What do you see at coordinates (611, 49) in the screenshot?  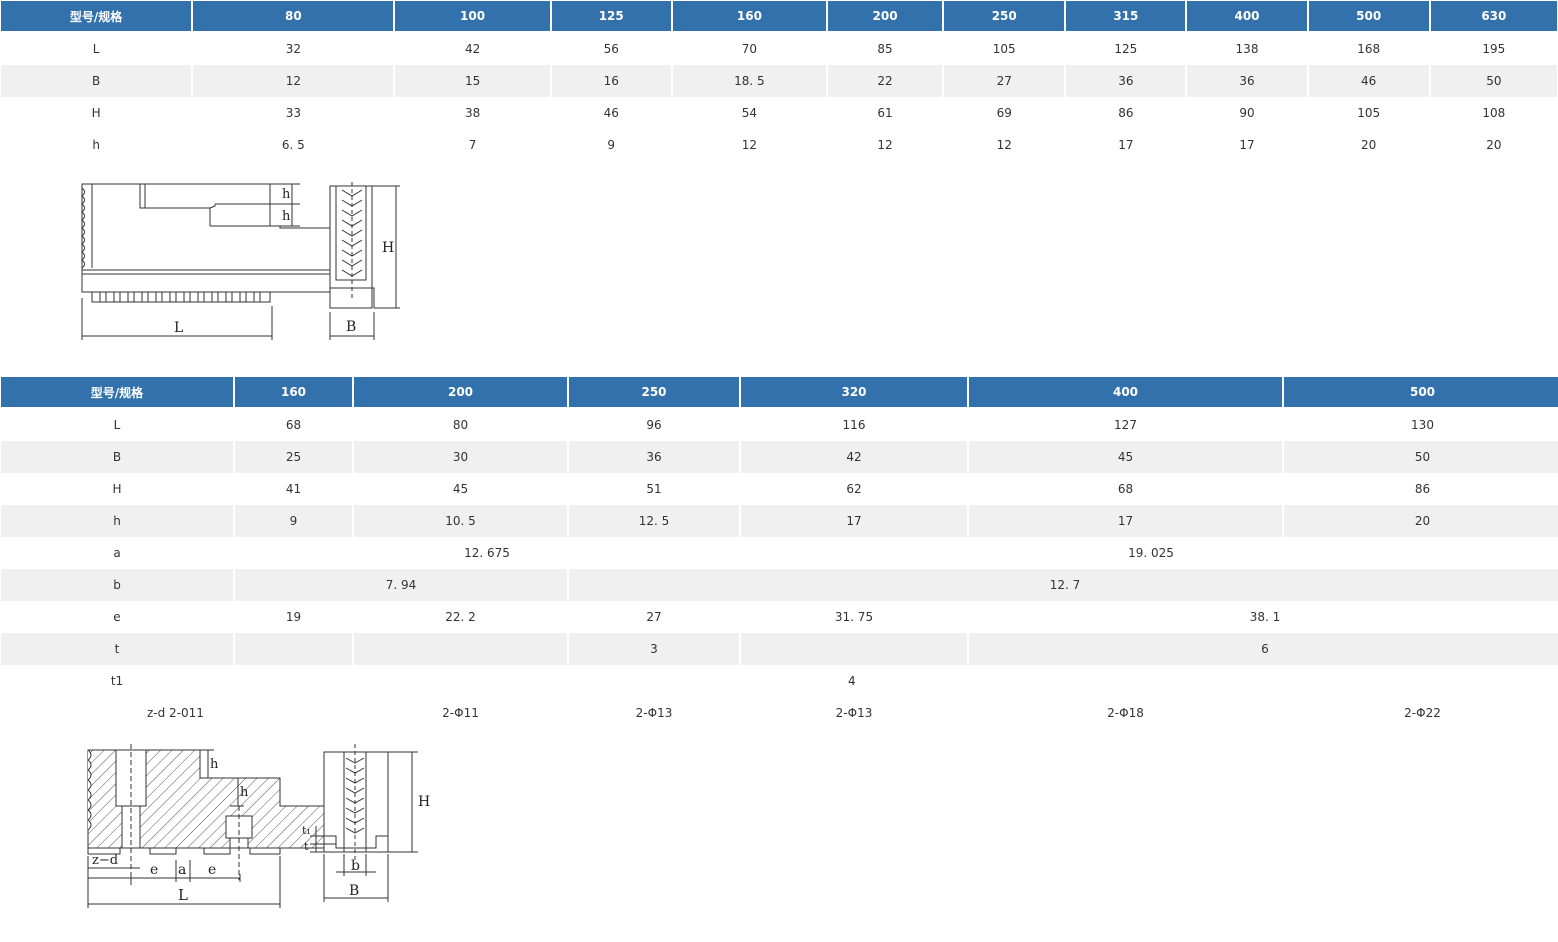 I see `table-cell: 56` at bounding box center [611, 49].